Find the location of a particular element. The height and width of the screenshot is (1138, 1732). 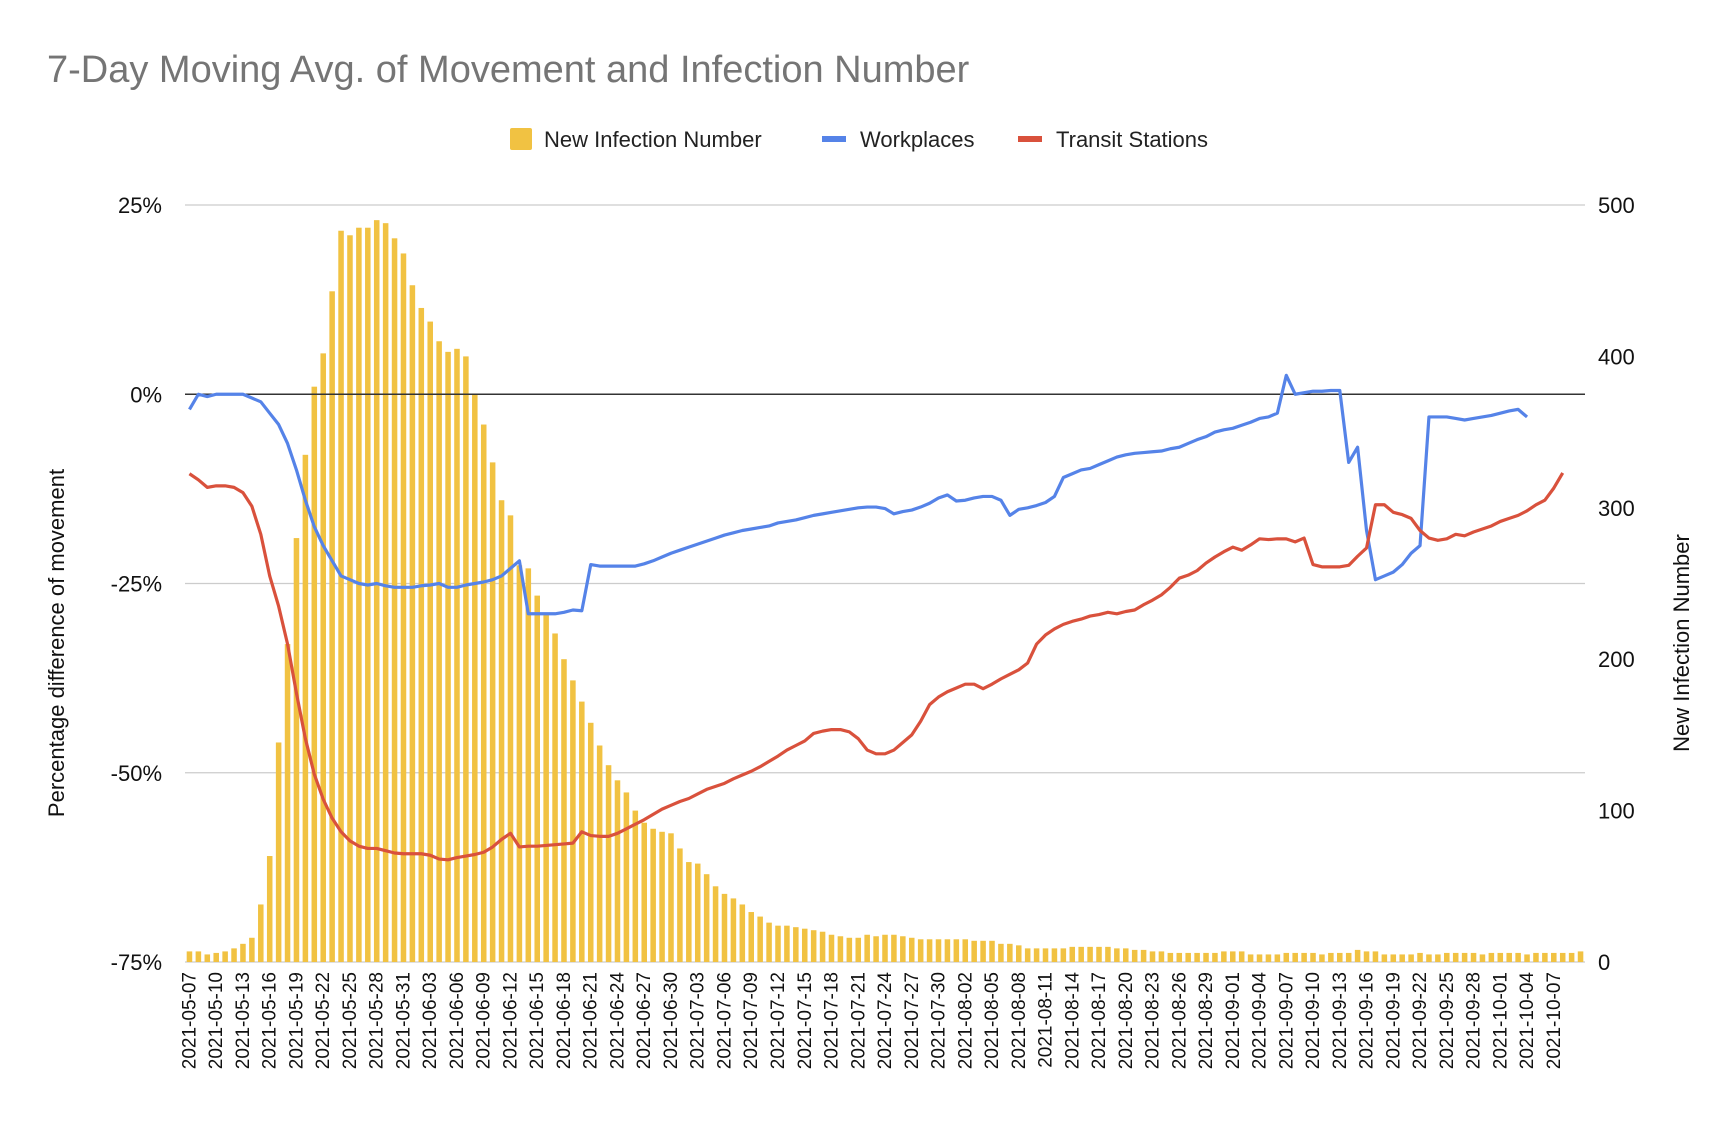

x-tick-label: 2021-08-05 is located at coordinates (992, 1020).